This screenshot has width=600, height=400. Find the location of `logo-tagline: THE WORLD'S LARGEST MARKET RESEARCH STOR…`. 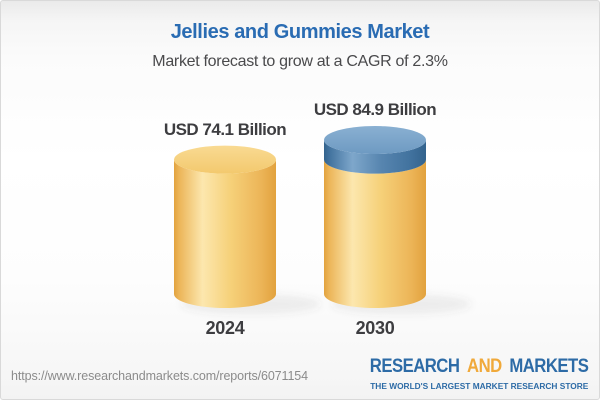

logo-tagline: THE WORLD'S LARGEST MARKET RESEARCH STOR… is located at coordinates (478, 386).